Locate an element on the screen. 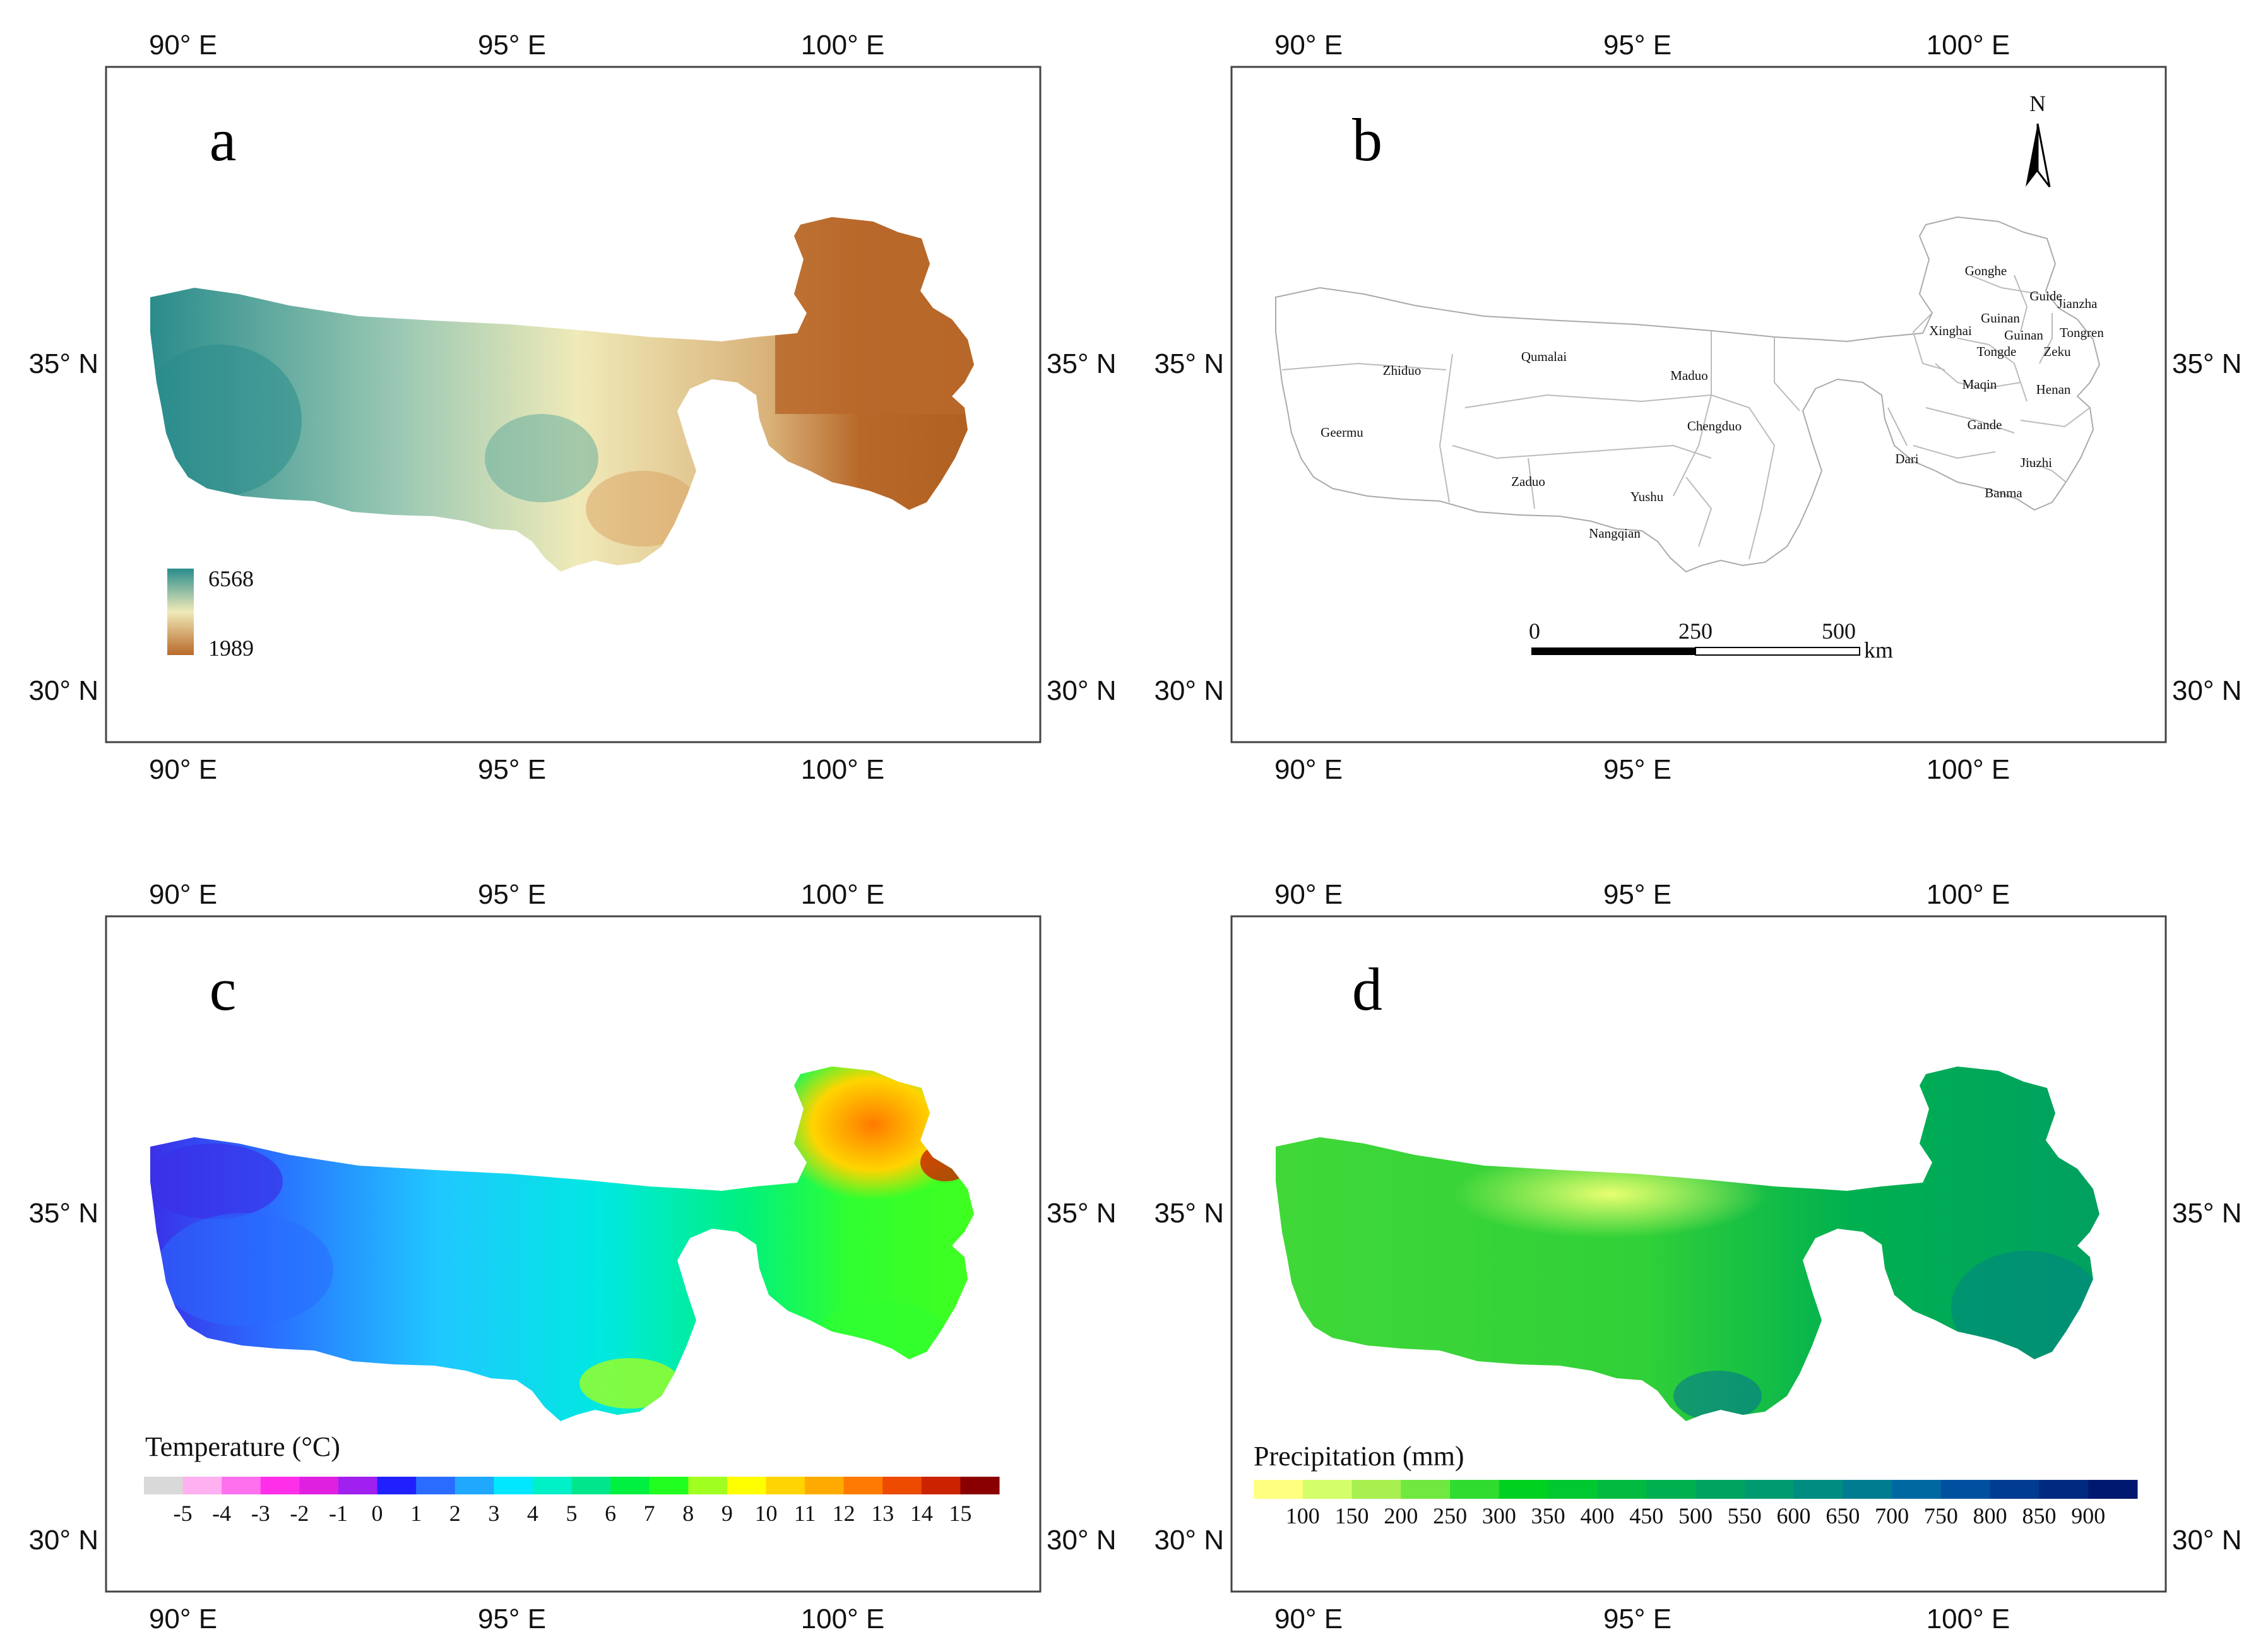 This screenshot has width=2268, height=1637. temperature-raster is located at coordinates (562, 1244).